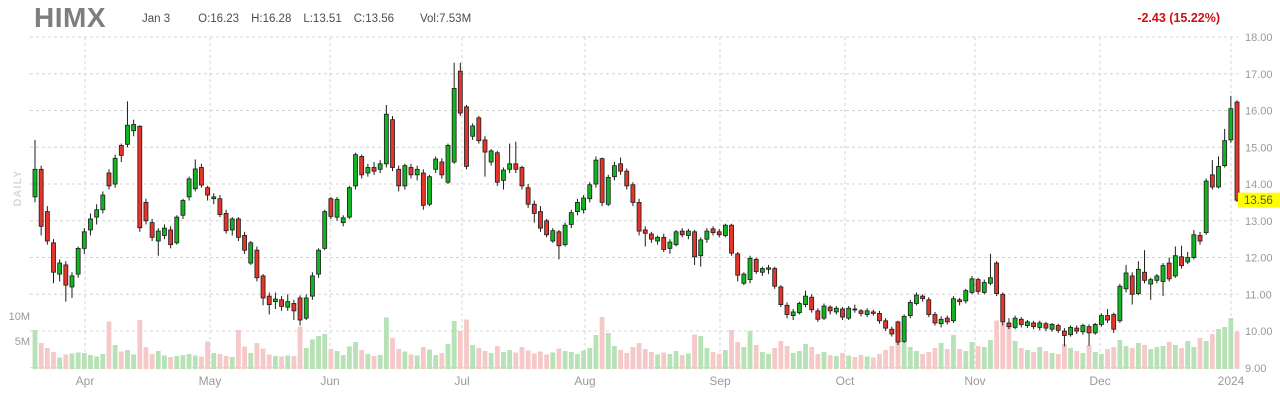 The image size is (1280, 400). What do you see at coordinates (219, 19) in the screenshot?
I see `open-value: O:16.23` at bounding box center [219, 19].